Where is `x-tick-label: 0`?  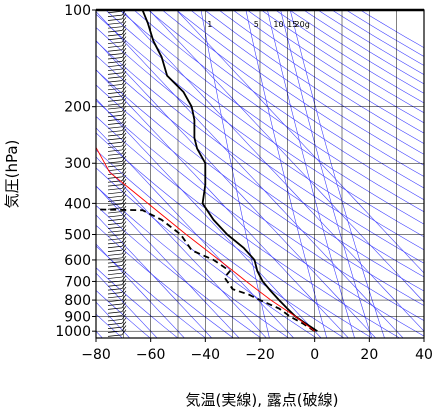 x-tick-label: 0 is located at coordinates (314, 355).